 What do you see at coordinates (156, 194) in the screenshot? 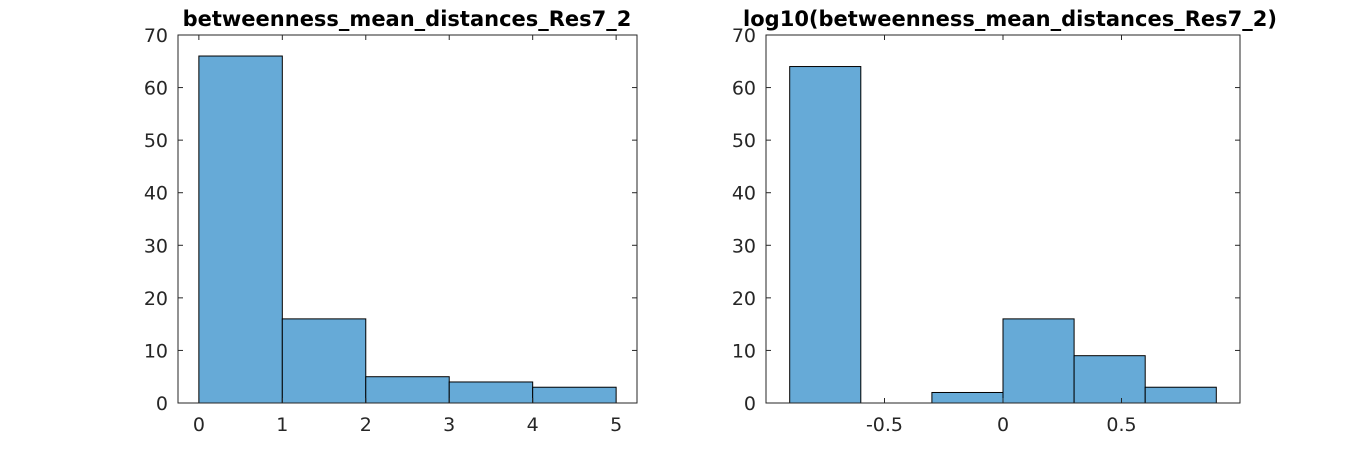
I see `y-tick-label-left: 40` at bounding box center [156, 194].